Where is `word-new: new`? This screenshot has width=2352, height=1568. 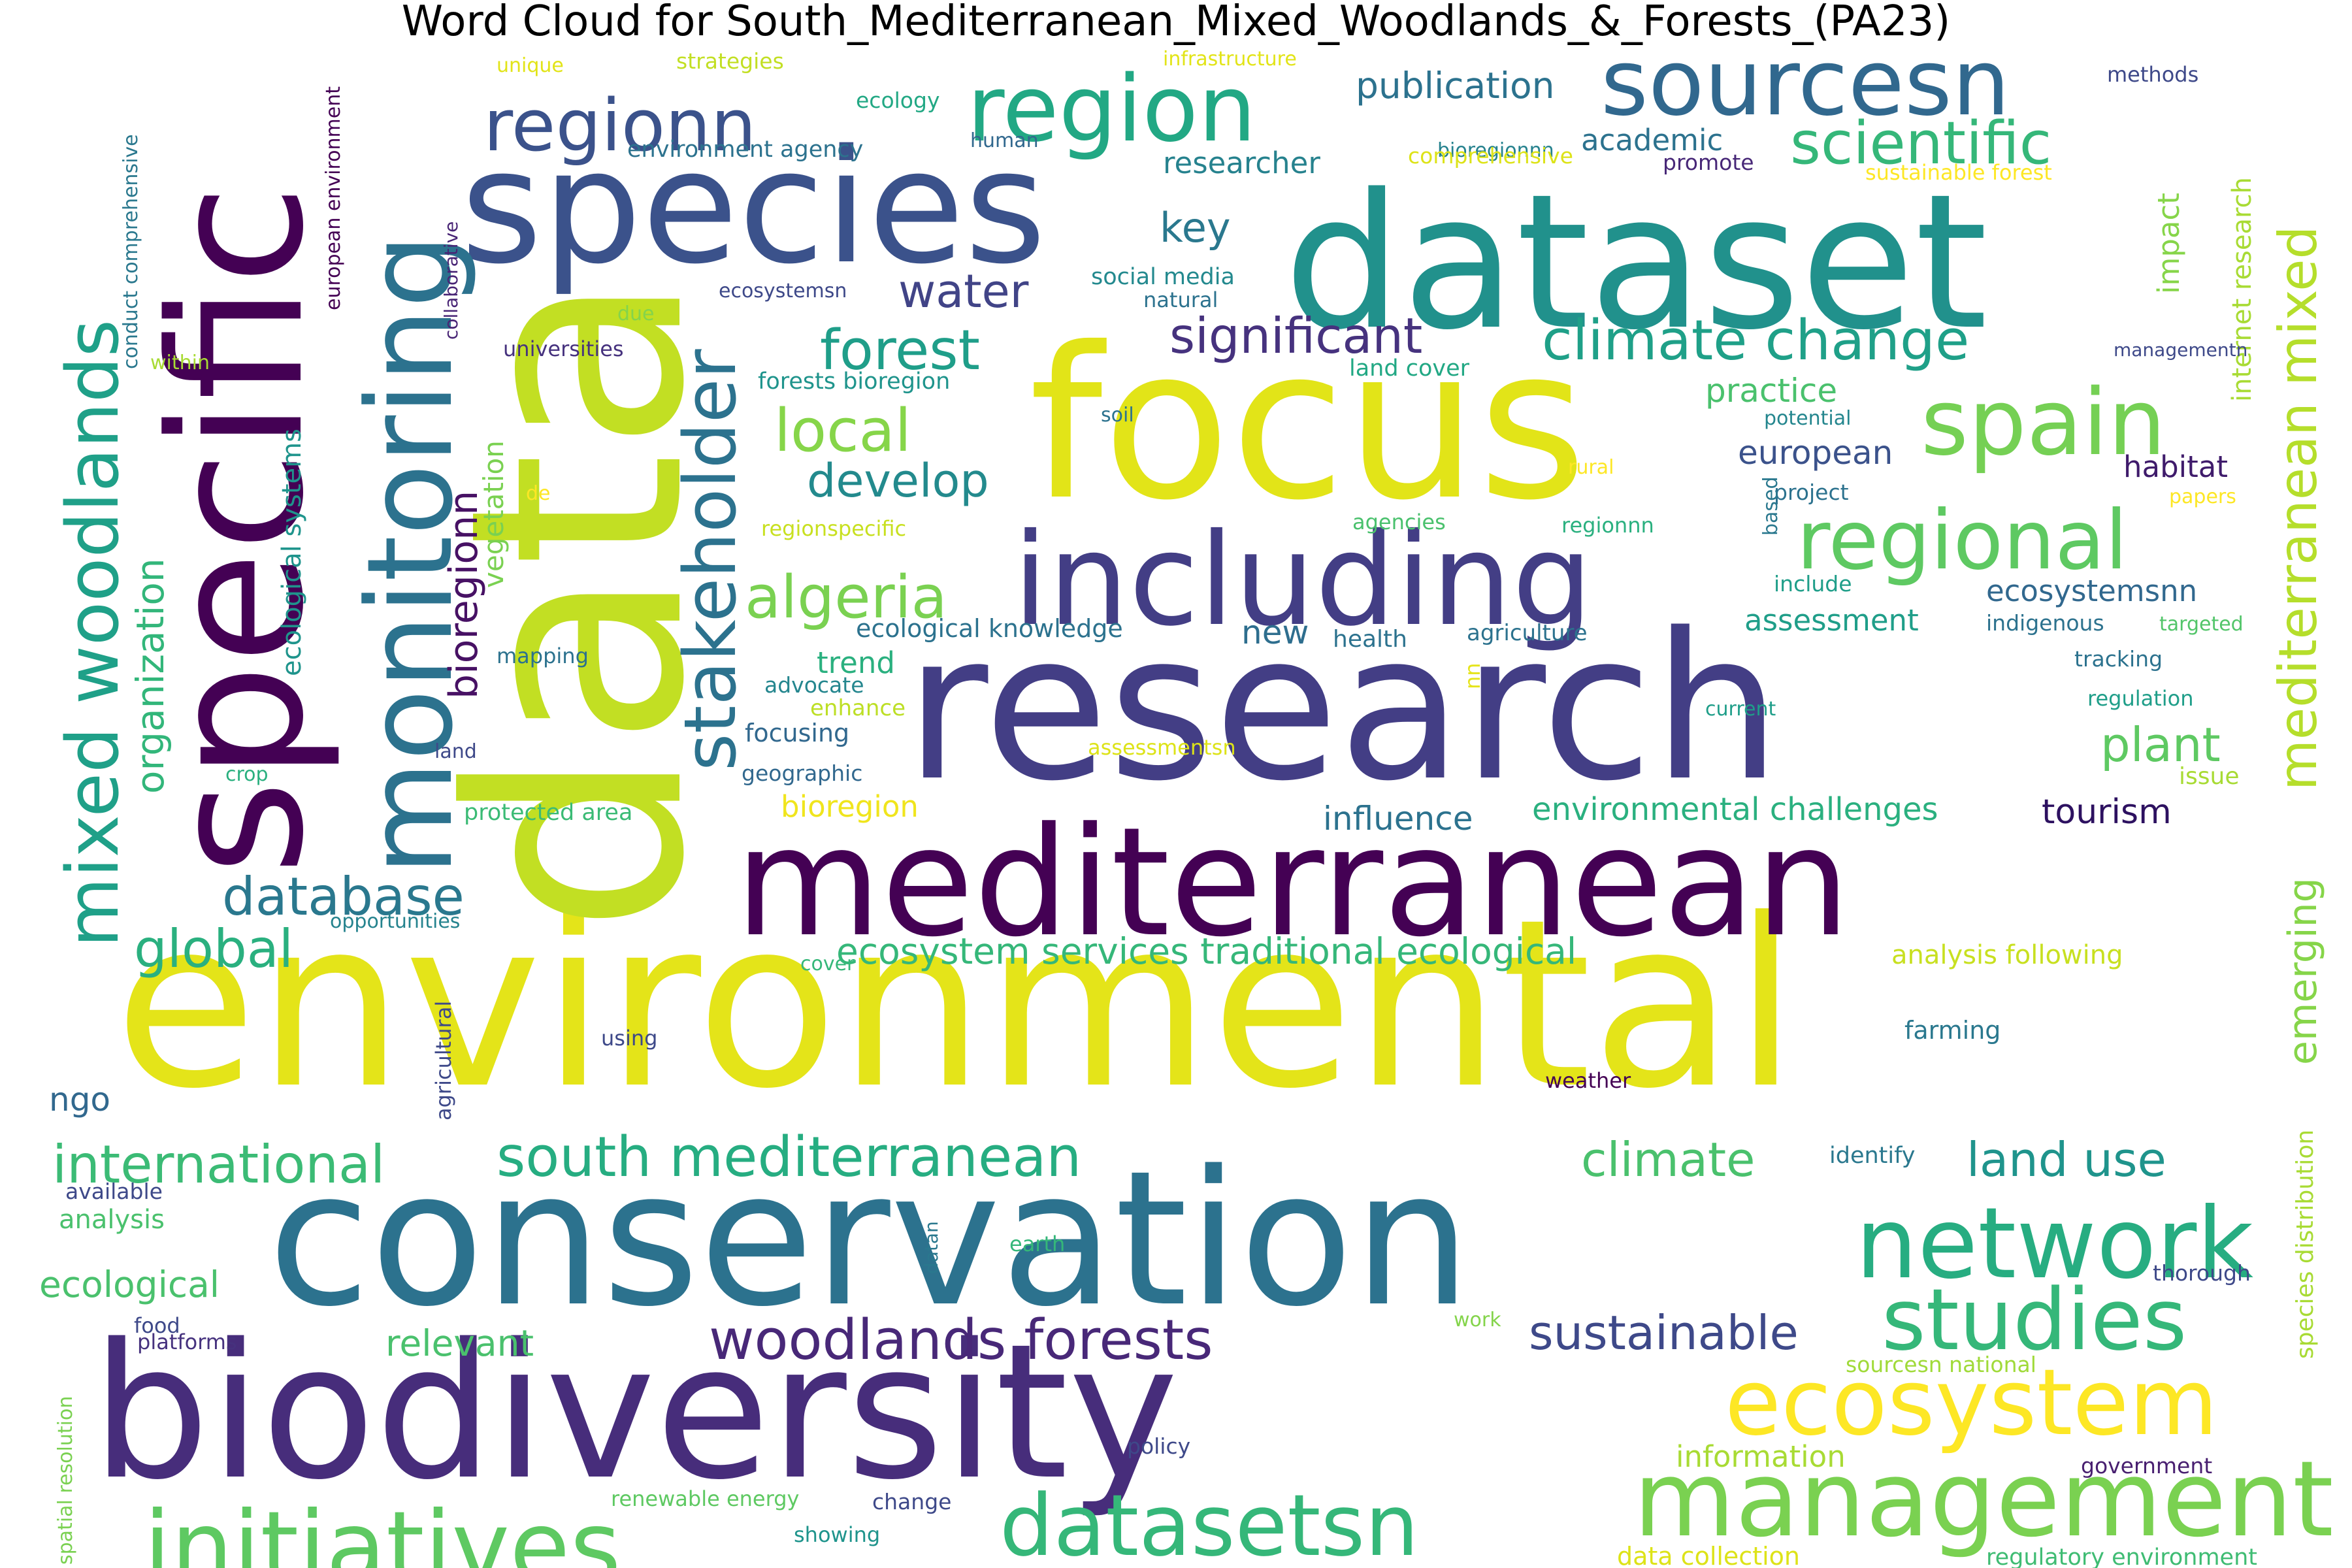
word-new: new is located at coordinates (1275, 632).